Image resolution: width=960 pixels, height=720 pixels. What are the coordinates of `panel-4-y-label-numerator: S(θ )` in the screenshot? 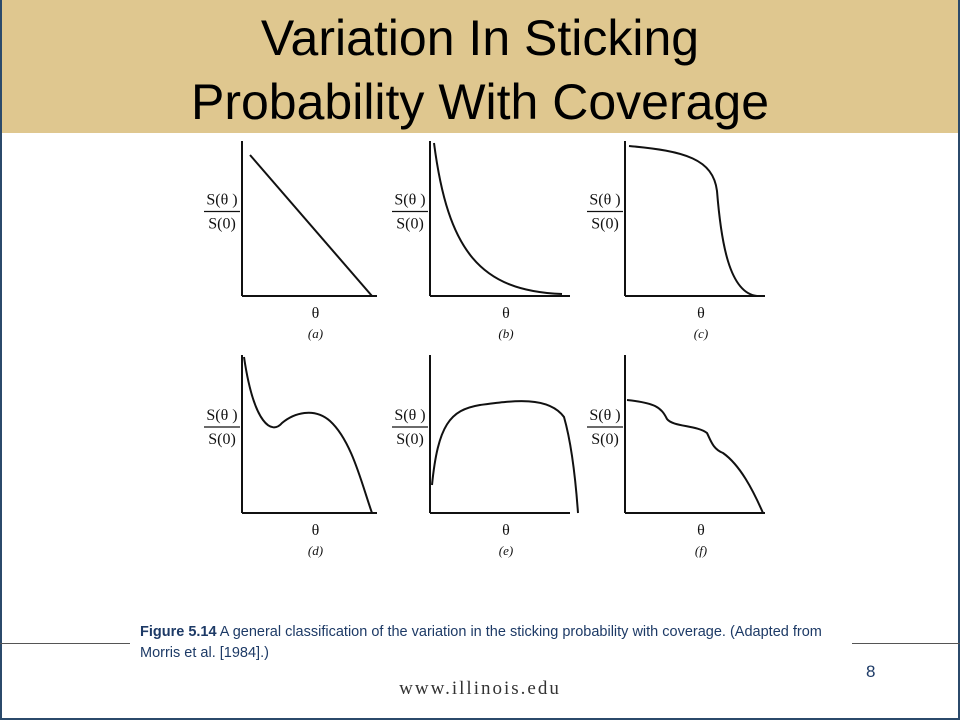 It's located at (221, 415).